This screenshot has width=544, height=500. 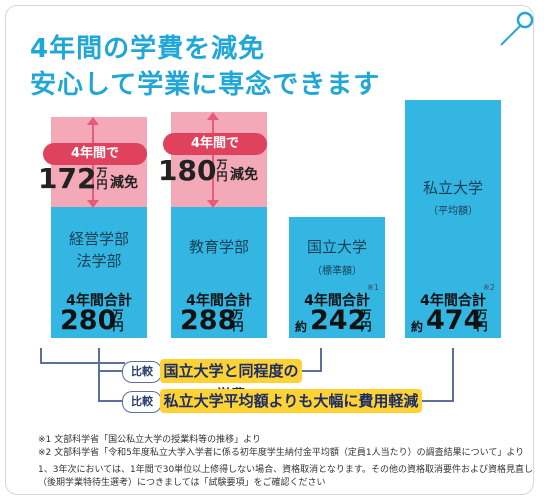 What do you see at coordinates (337, 271) in the screenshot?
I see `bar-sub-label: （標準額）` at bounding box center [337, 271].